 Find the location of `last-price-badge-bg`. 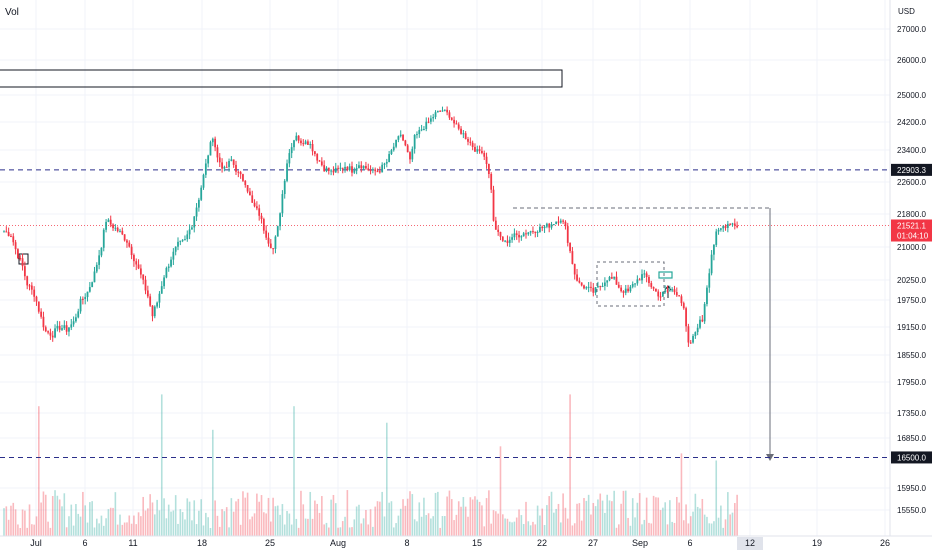

last-price-badge-bg is located at coordinates (911, 230).